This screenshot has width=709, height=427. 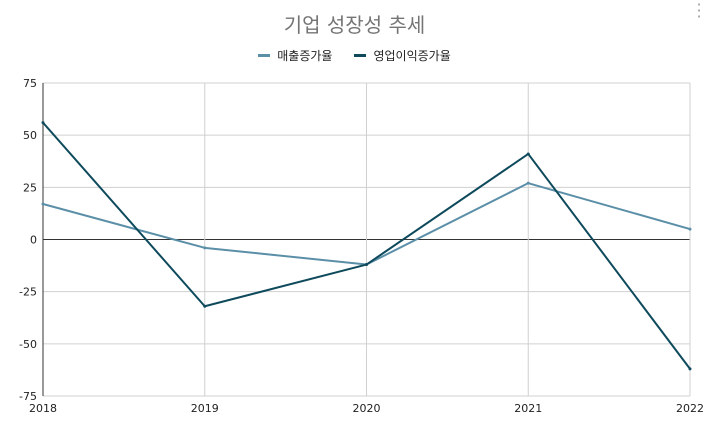 I want to click on legend-item-operating-profit: 영업이익증가율, so click(x=402, y=55).